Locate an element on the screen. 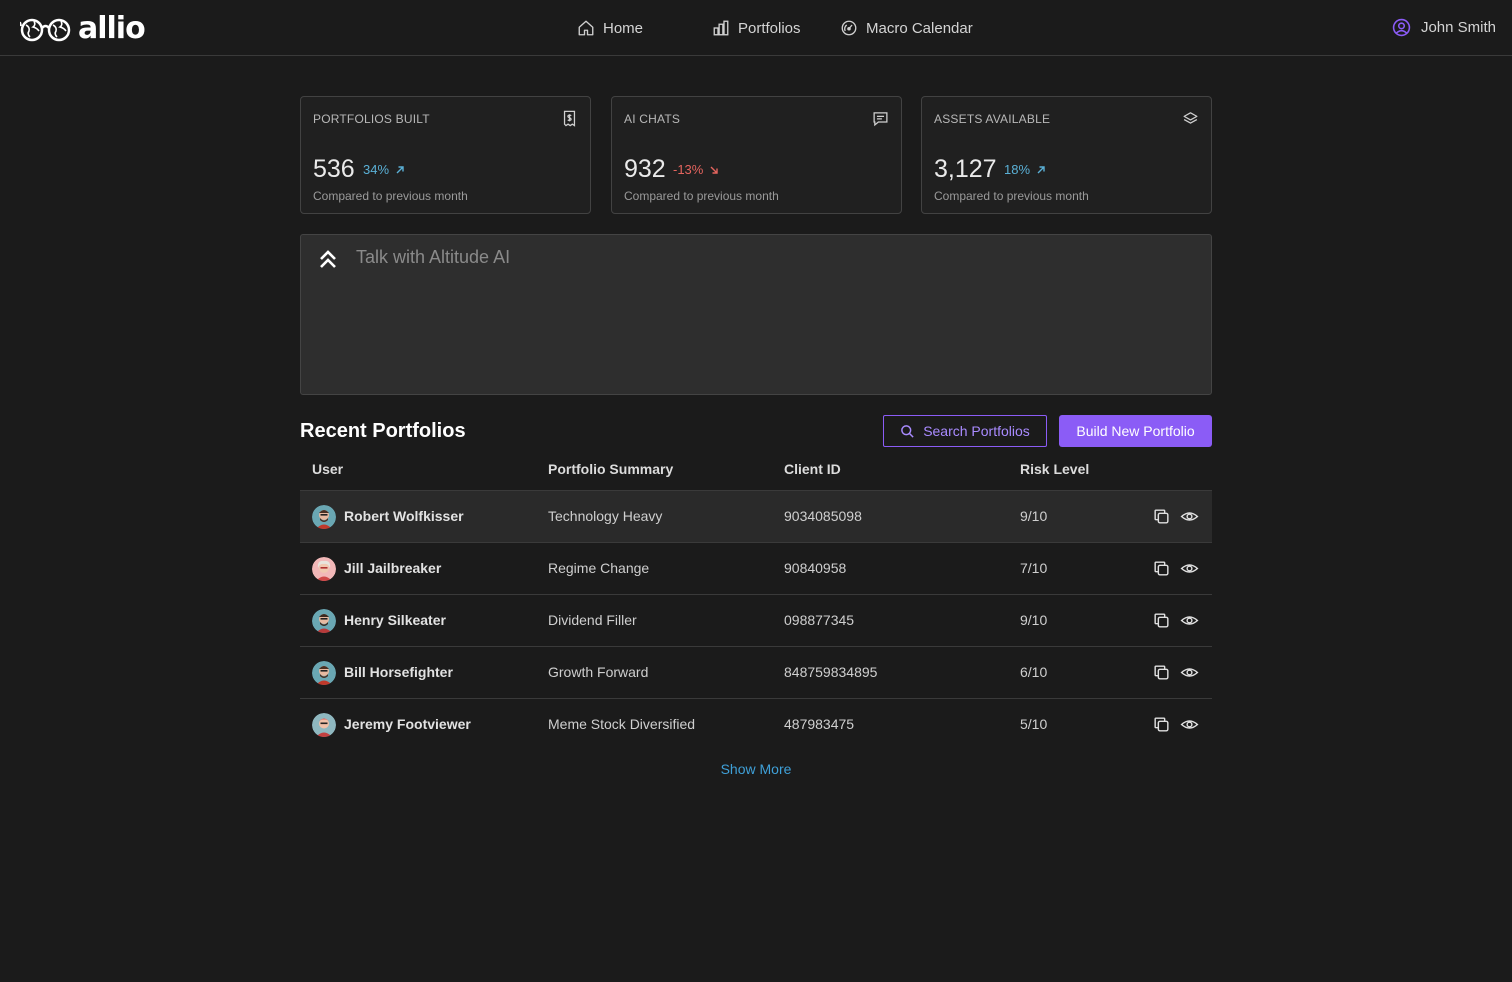 The image size is (1512, 982). portfolio-summary: Regime Change is located at coordinates (599, 568).